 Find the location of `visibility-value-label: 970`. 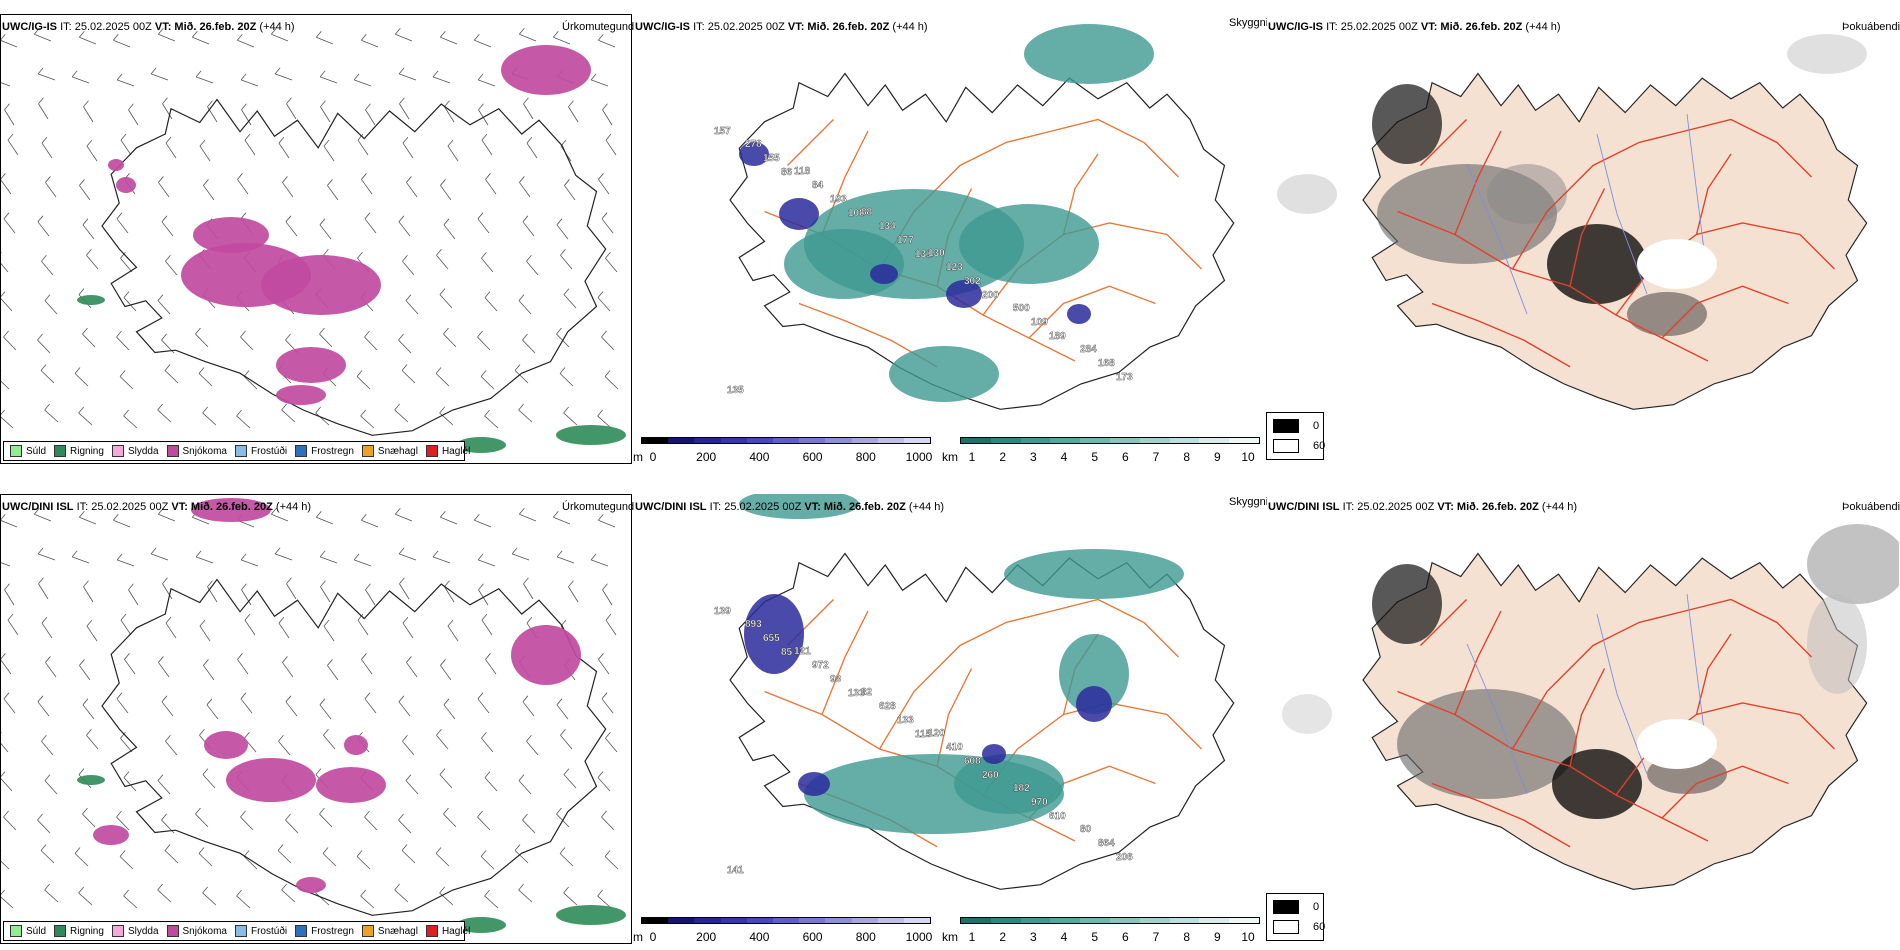

visibility-value-label: 970 is located at coordinates (1039, 802).